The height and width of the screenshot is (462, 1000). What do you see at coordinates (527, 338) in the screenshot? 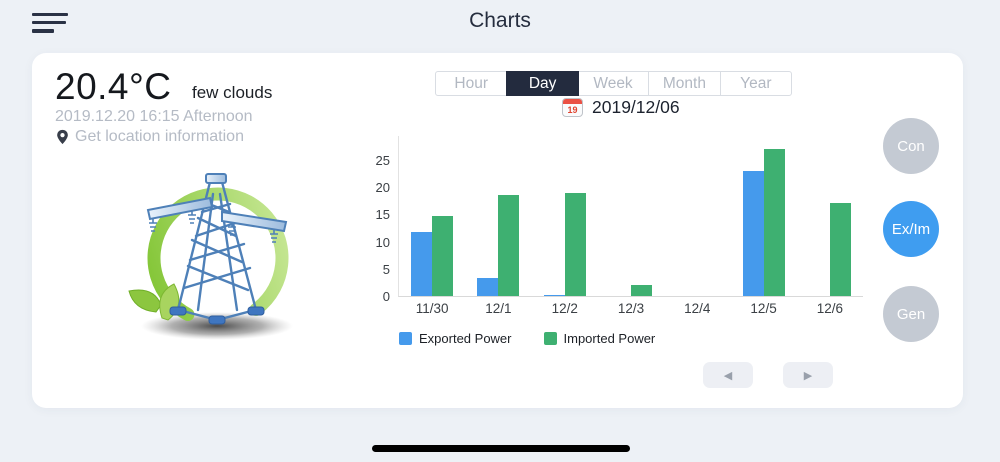
I see `chart-legend: Exported Power Imported Power` at bounding box center [527, 338].